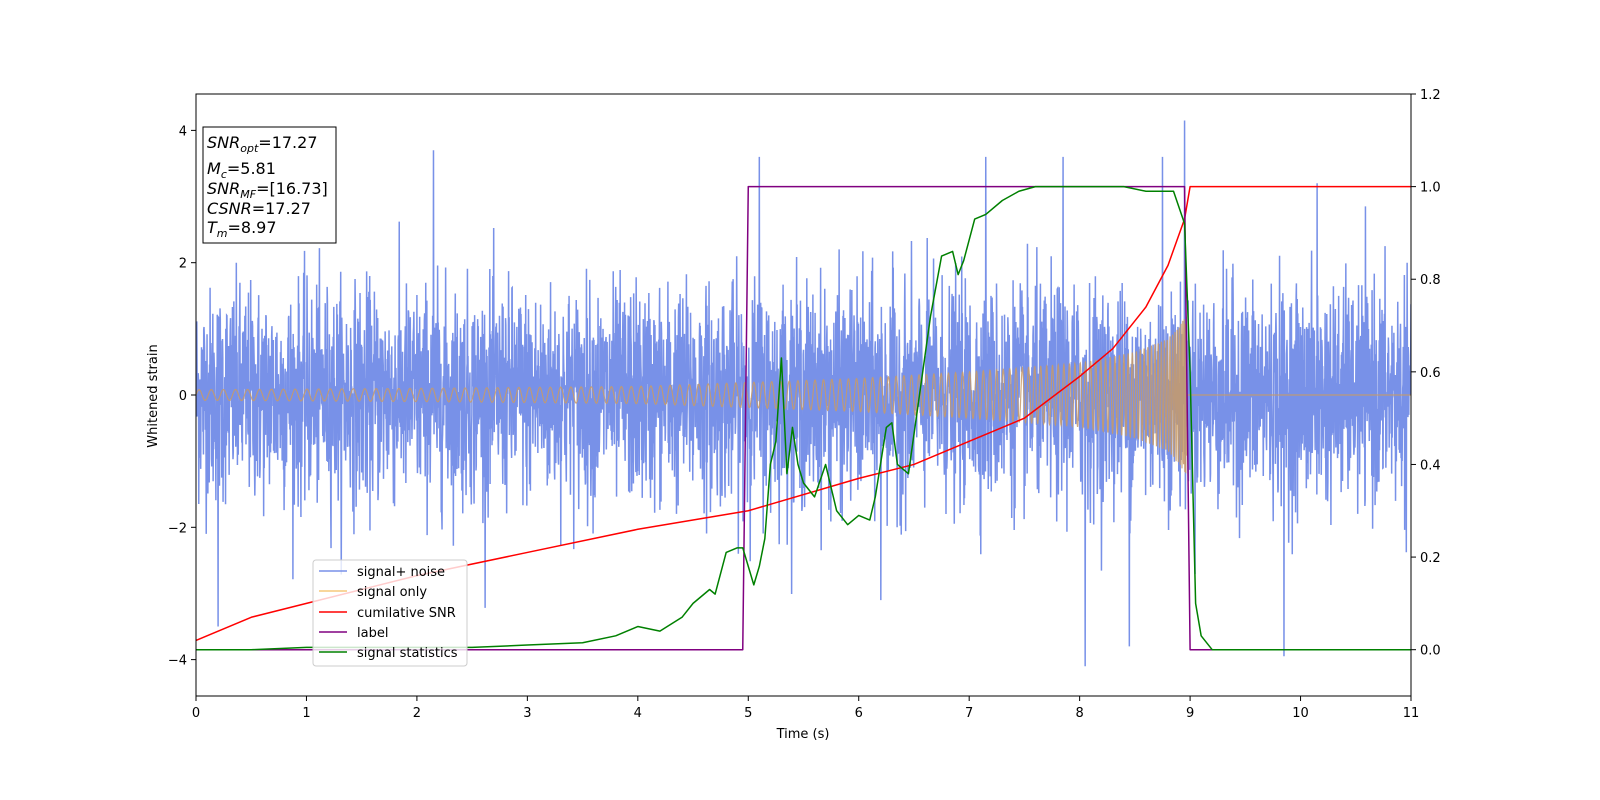 Image resolution: width=1600 pixels, height=800 pixels. I want to click on info-mc: Mc=5.81, so click(241, 170).